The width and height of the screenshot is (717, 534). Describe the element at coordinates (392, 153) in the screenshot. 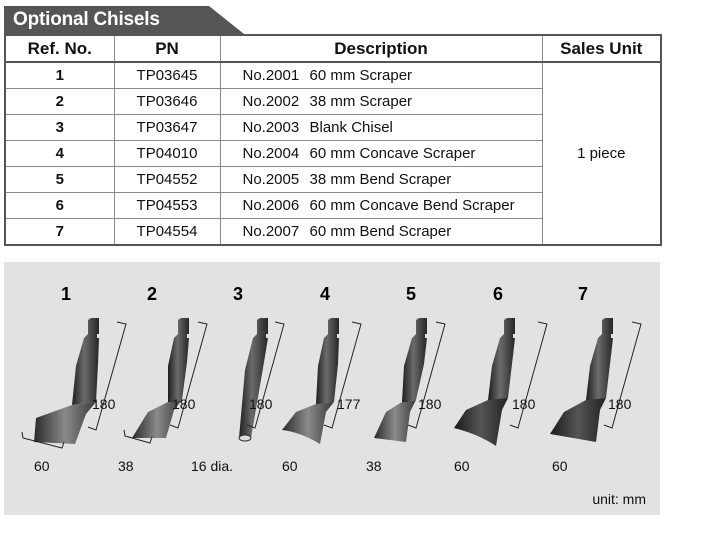

I see `model-name: 60 mm Concave Scraper` at that location.